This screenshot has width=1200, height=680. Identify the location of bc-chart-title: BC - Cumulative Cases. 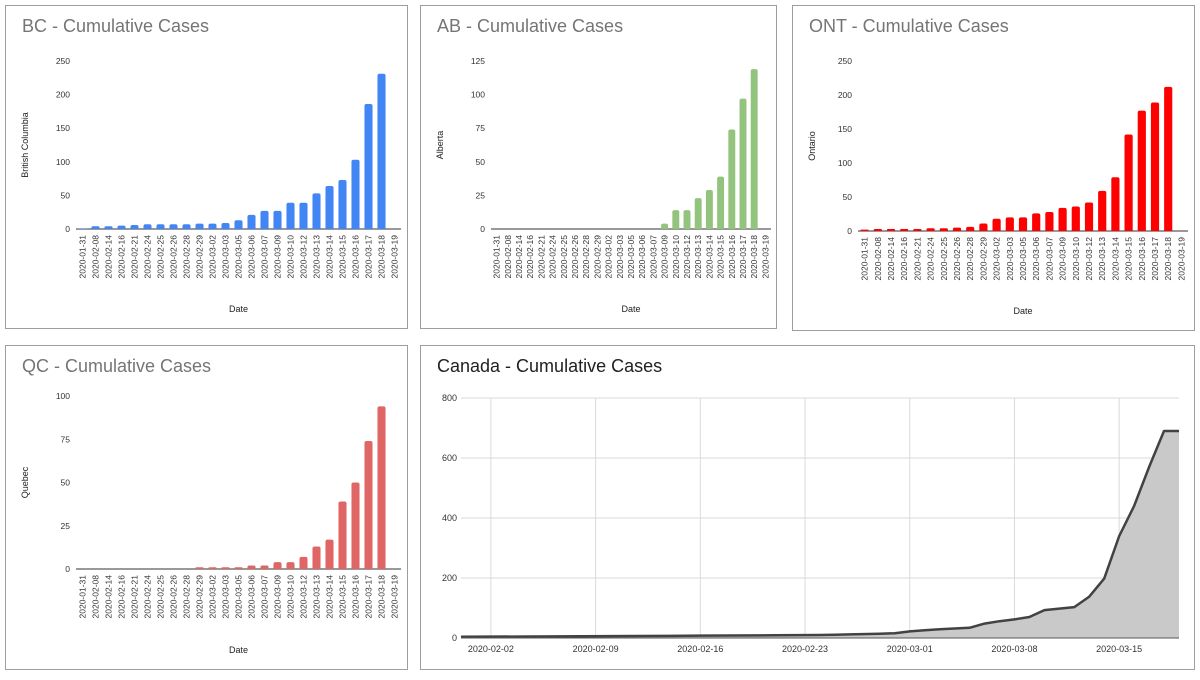
(116, 26).